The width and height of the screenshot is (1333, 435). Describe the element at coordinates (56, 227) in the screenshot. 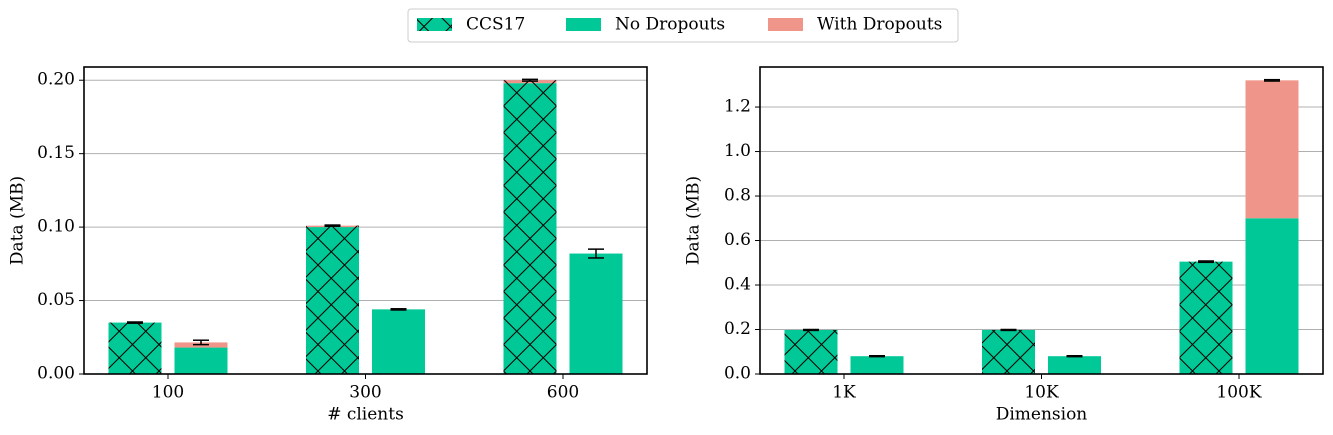

I see `y-tick-label: 0.10` at that location.